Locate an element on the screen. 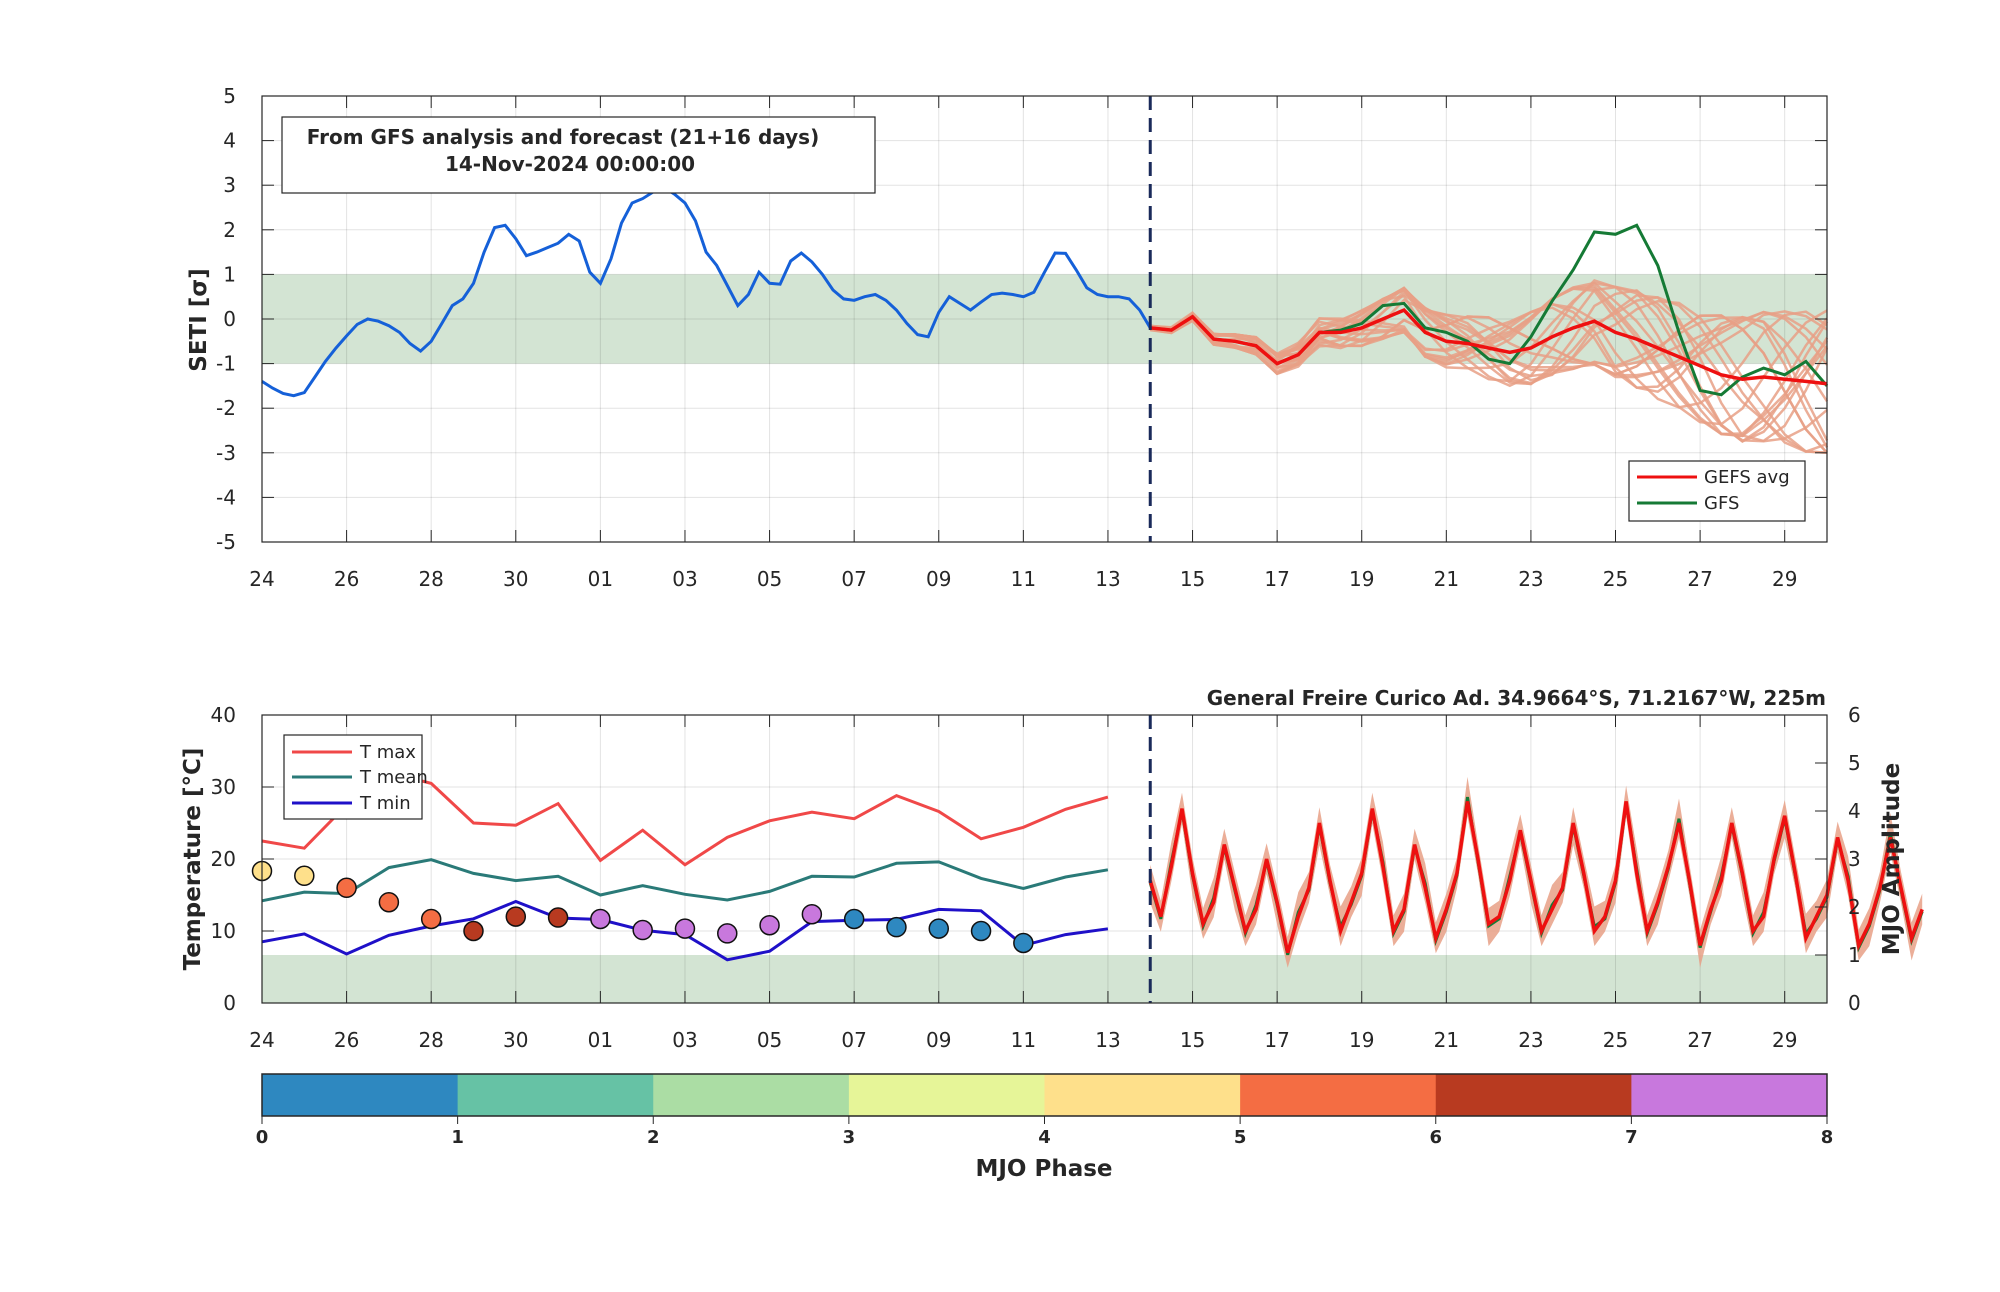 This screenshot has width=2000, height=1292. temp-xtick-label: 07 is located at coordinates (853, 1040).